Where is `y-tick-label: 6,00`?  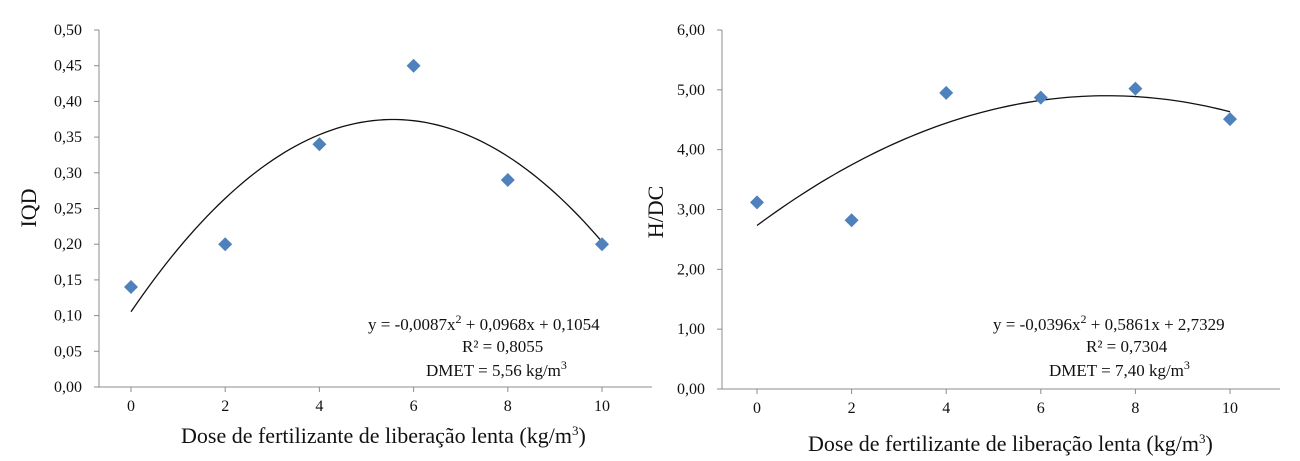
y-tick-label: 6,00 is located at coordinates (691, 30).